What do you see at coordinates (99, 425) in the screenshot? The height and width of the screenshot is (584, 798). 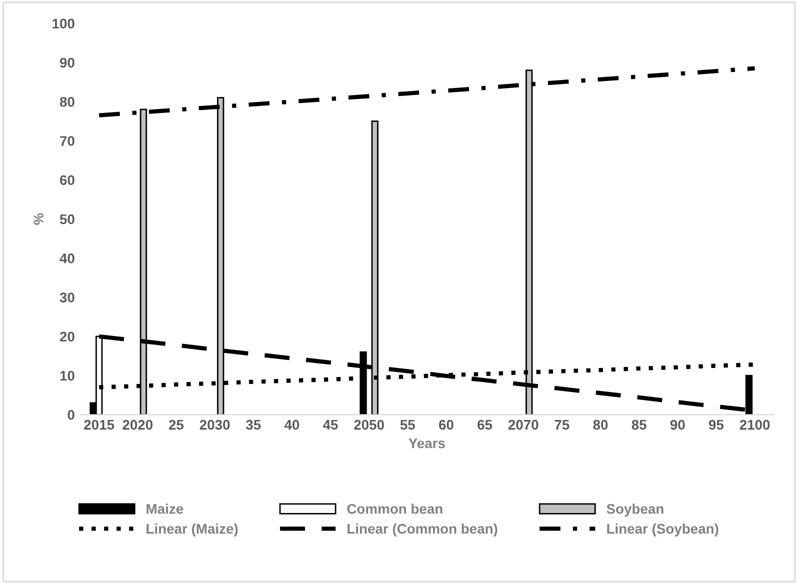 I see `x-tick-label: 2015` at bounding box center [99, 425].